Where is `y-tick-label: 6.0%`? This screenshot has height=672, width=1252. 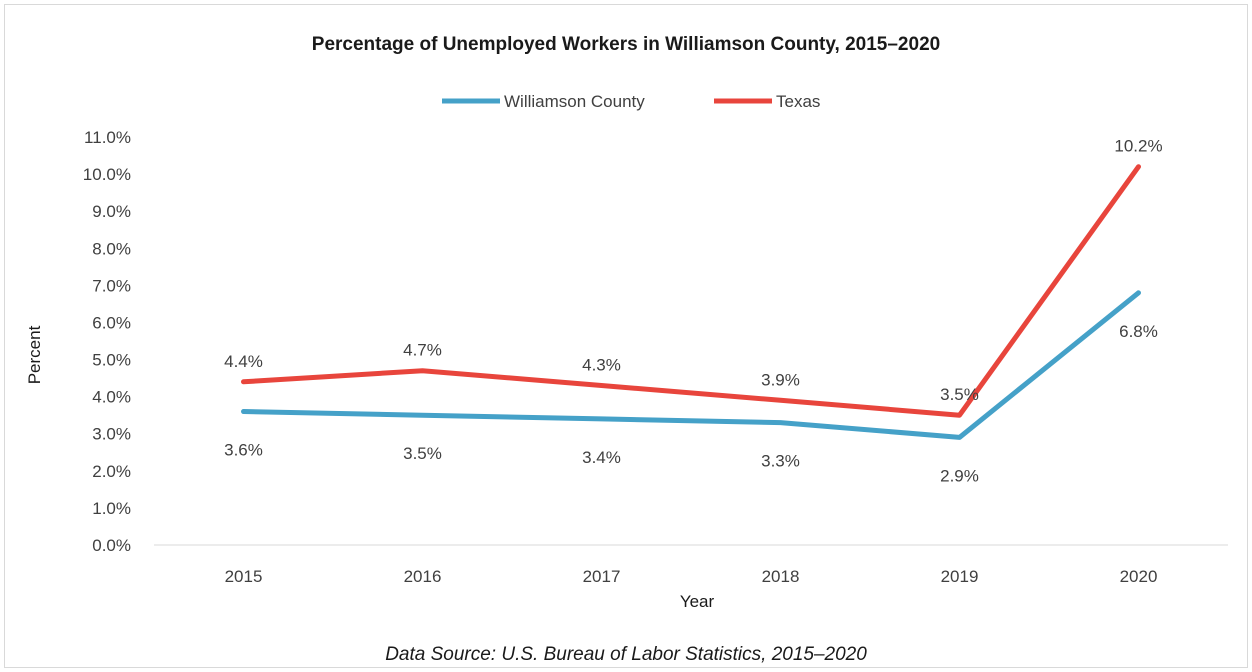
y-tick-label: 6.0% is located at coordinates (111, 322).